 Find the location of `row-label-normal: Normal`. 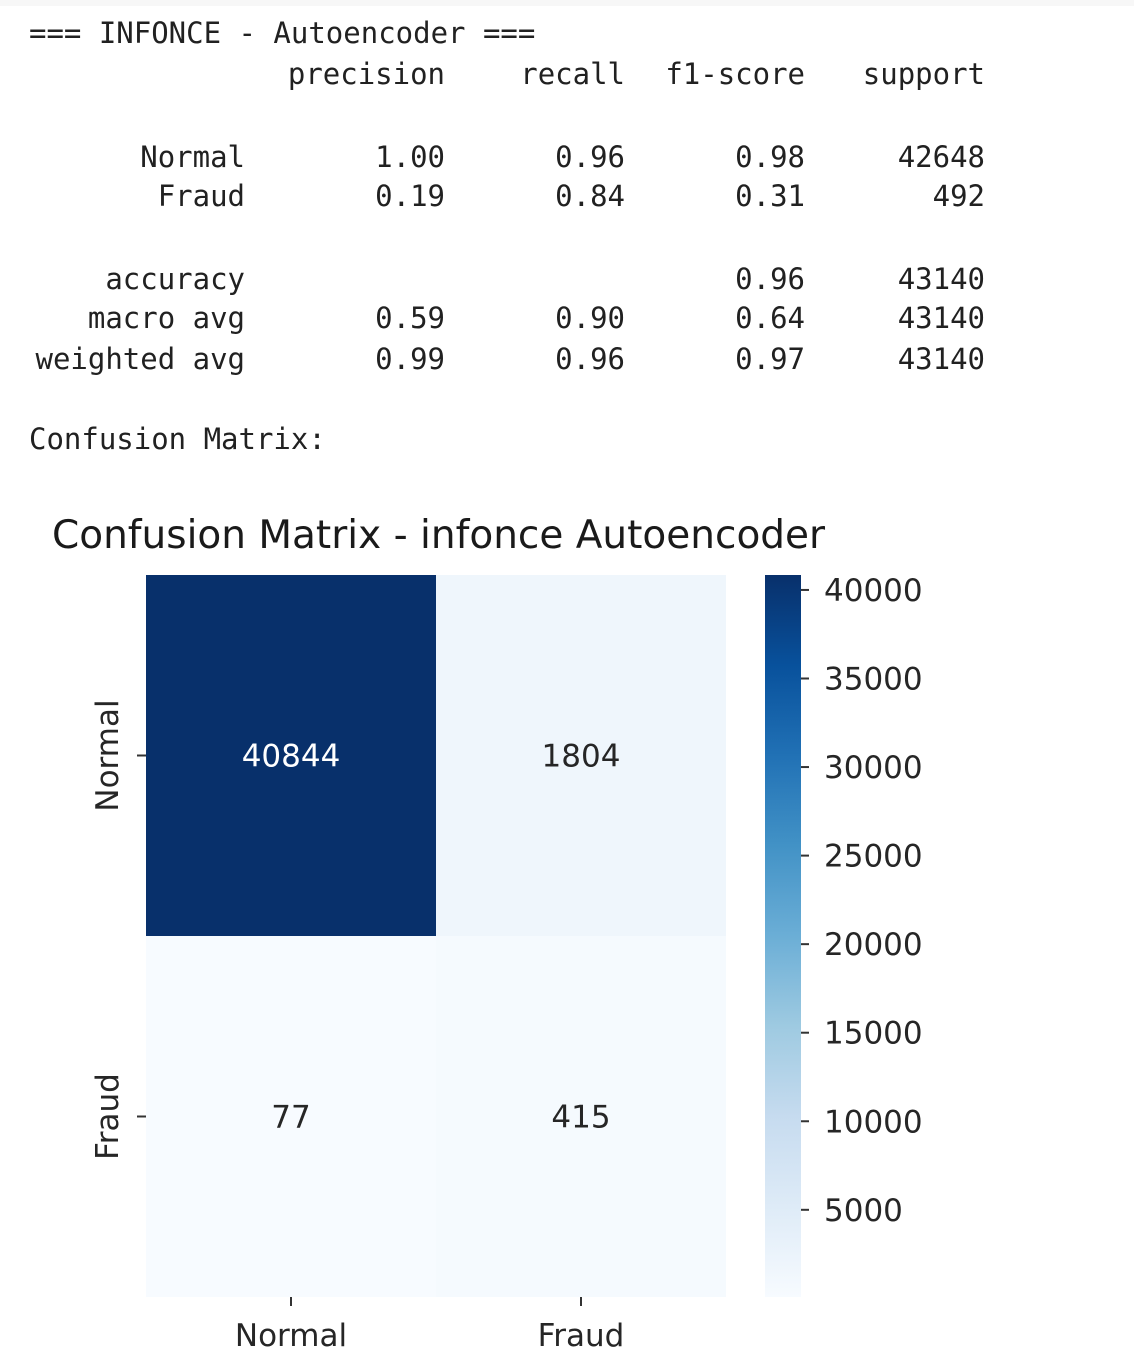

row-label-normal: Normal is located at coordinates (192, 157).